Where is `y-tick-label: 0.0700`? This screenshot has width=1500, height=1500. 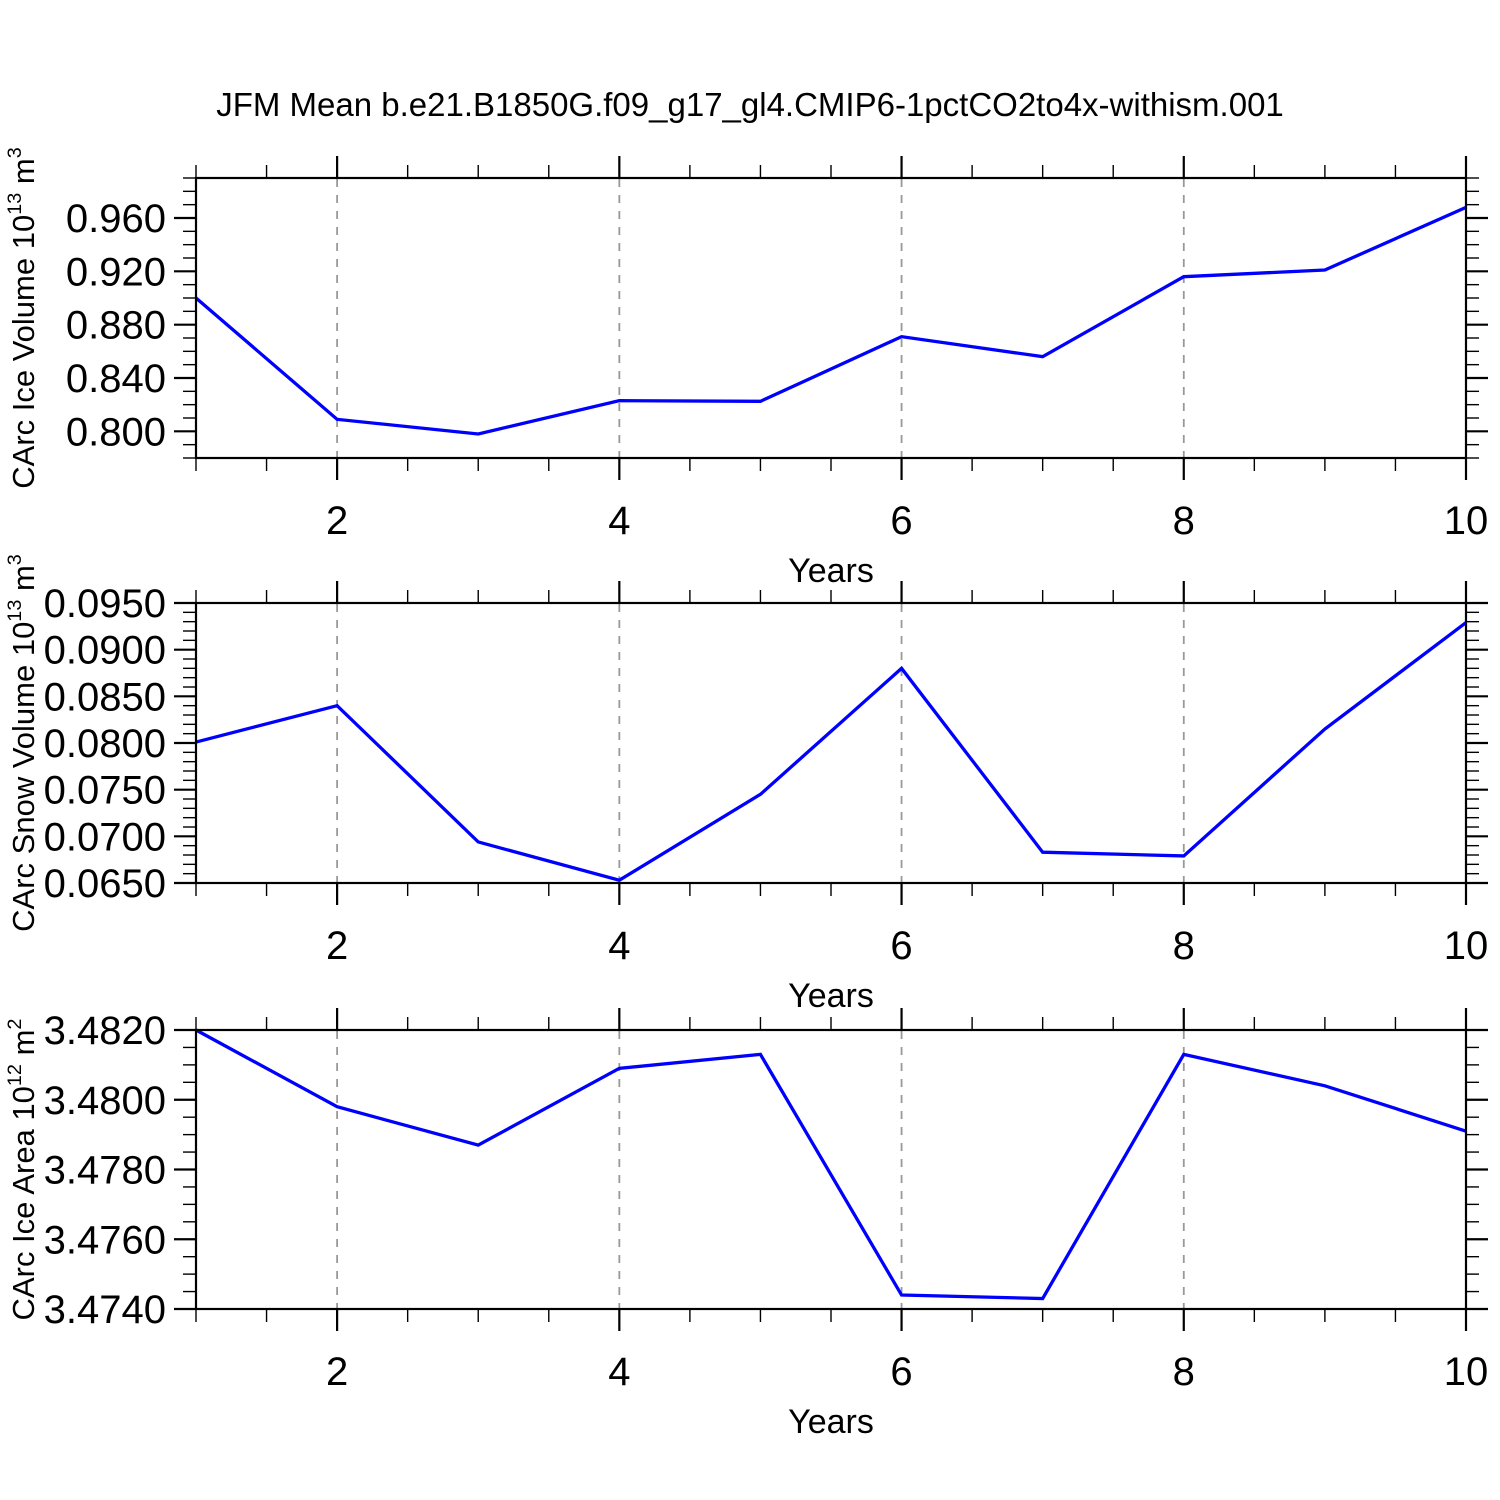
y-tick-label: 0.0700 is located at coordinates (105, 837).